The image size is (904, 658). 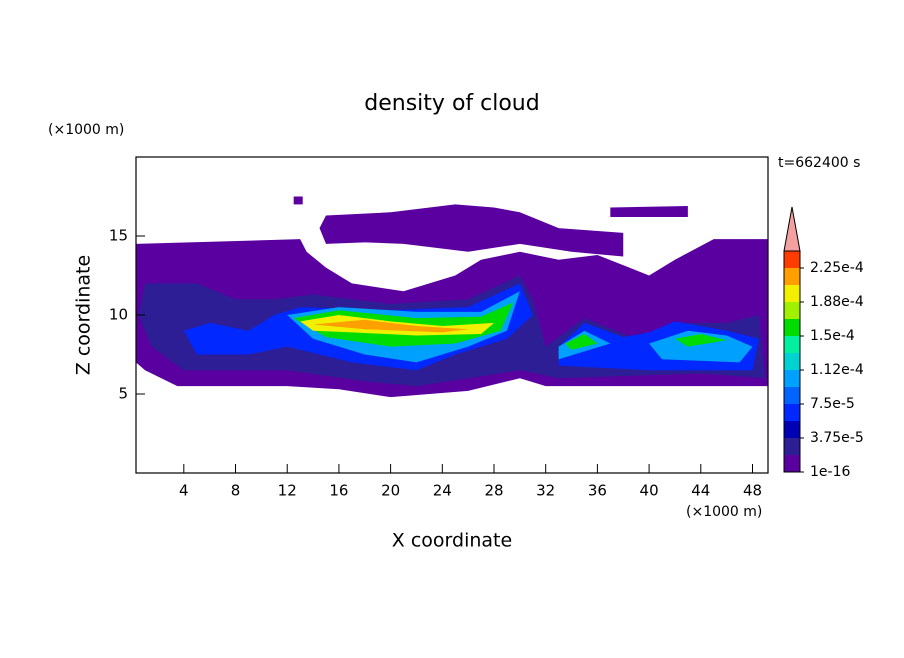 What do you see at coordinates (837, 302) in the screenshot?
I see `colorbar-tick-label: 1.88e-4` at bounding box center [837, 302].